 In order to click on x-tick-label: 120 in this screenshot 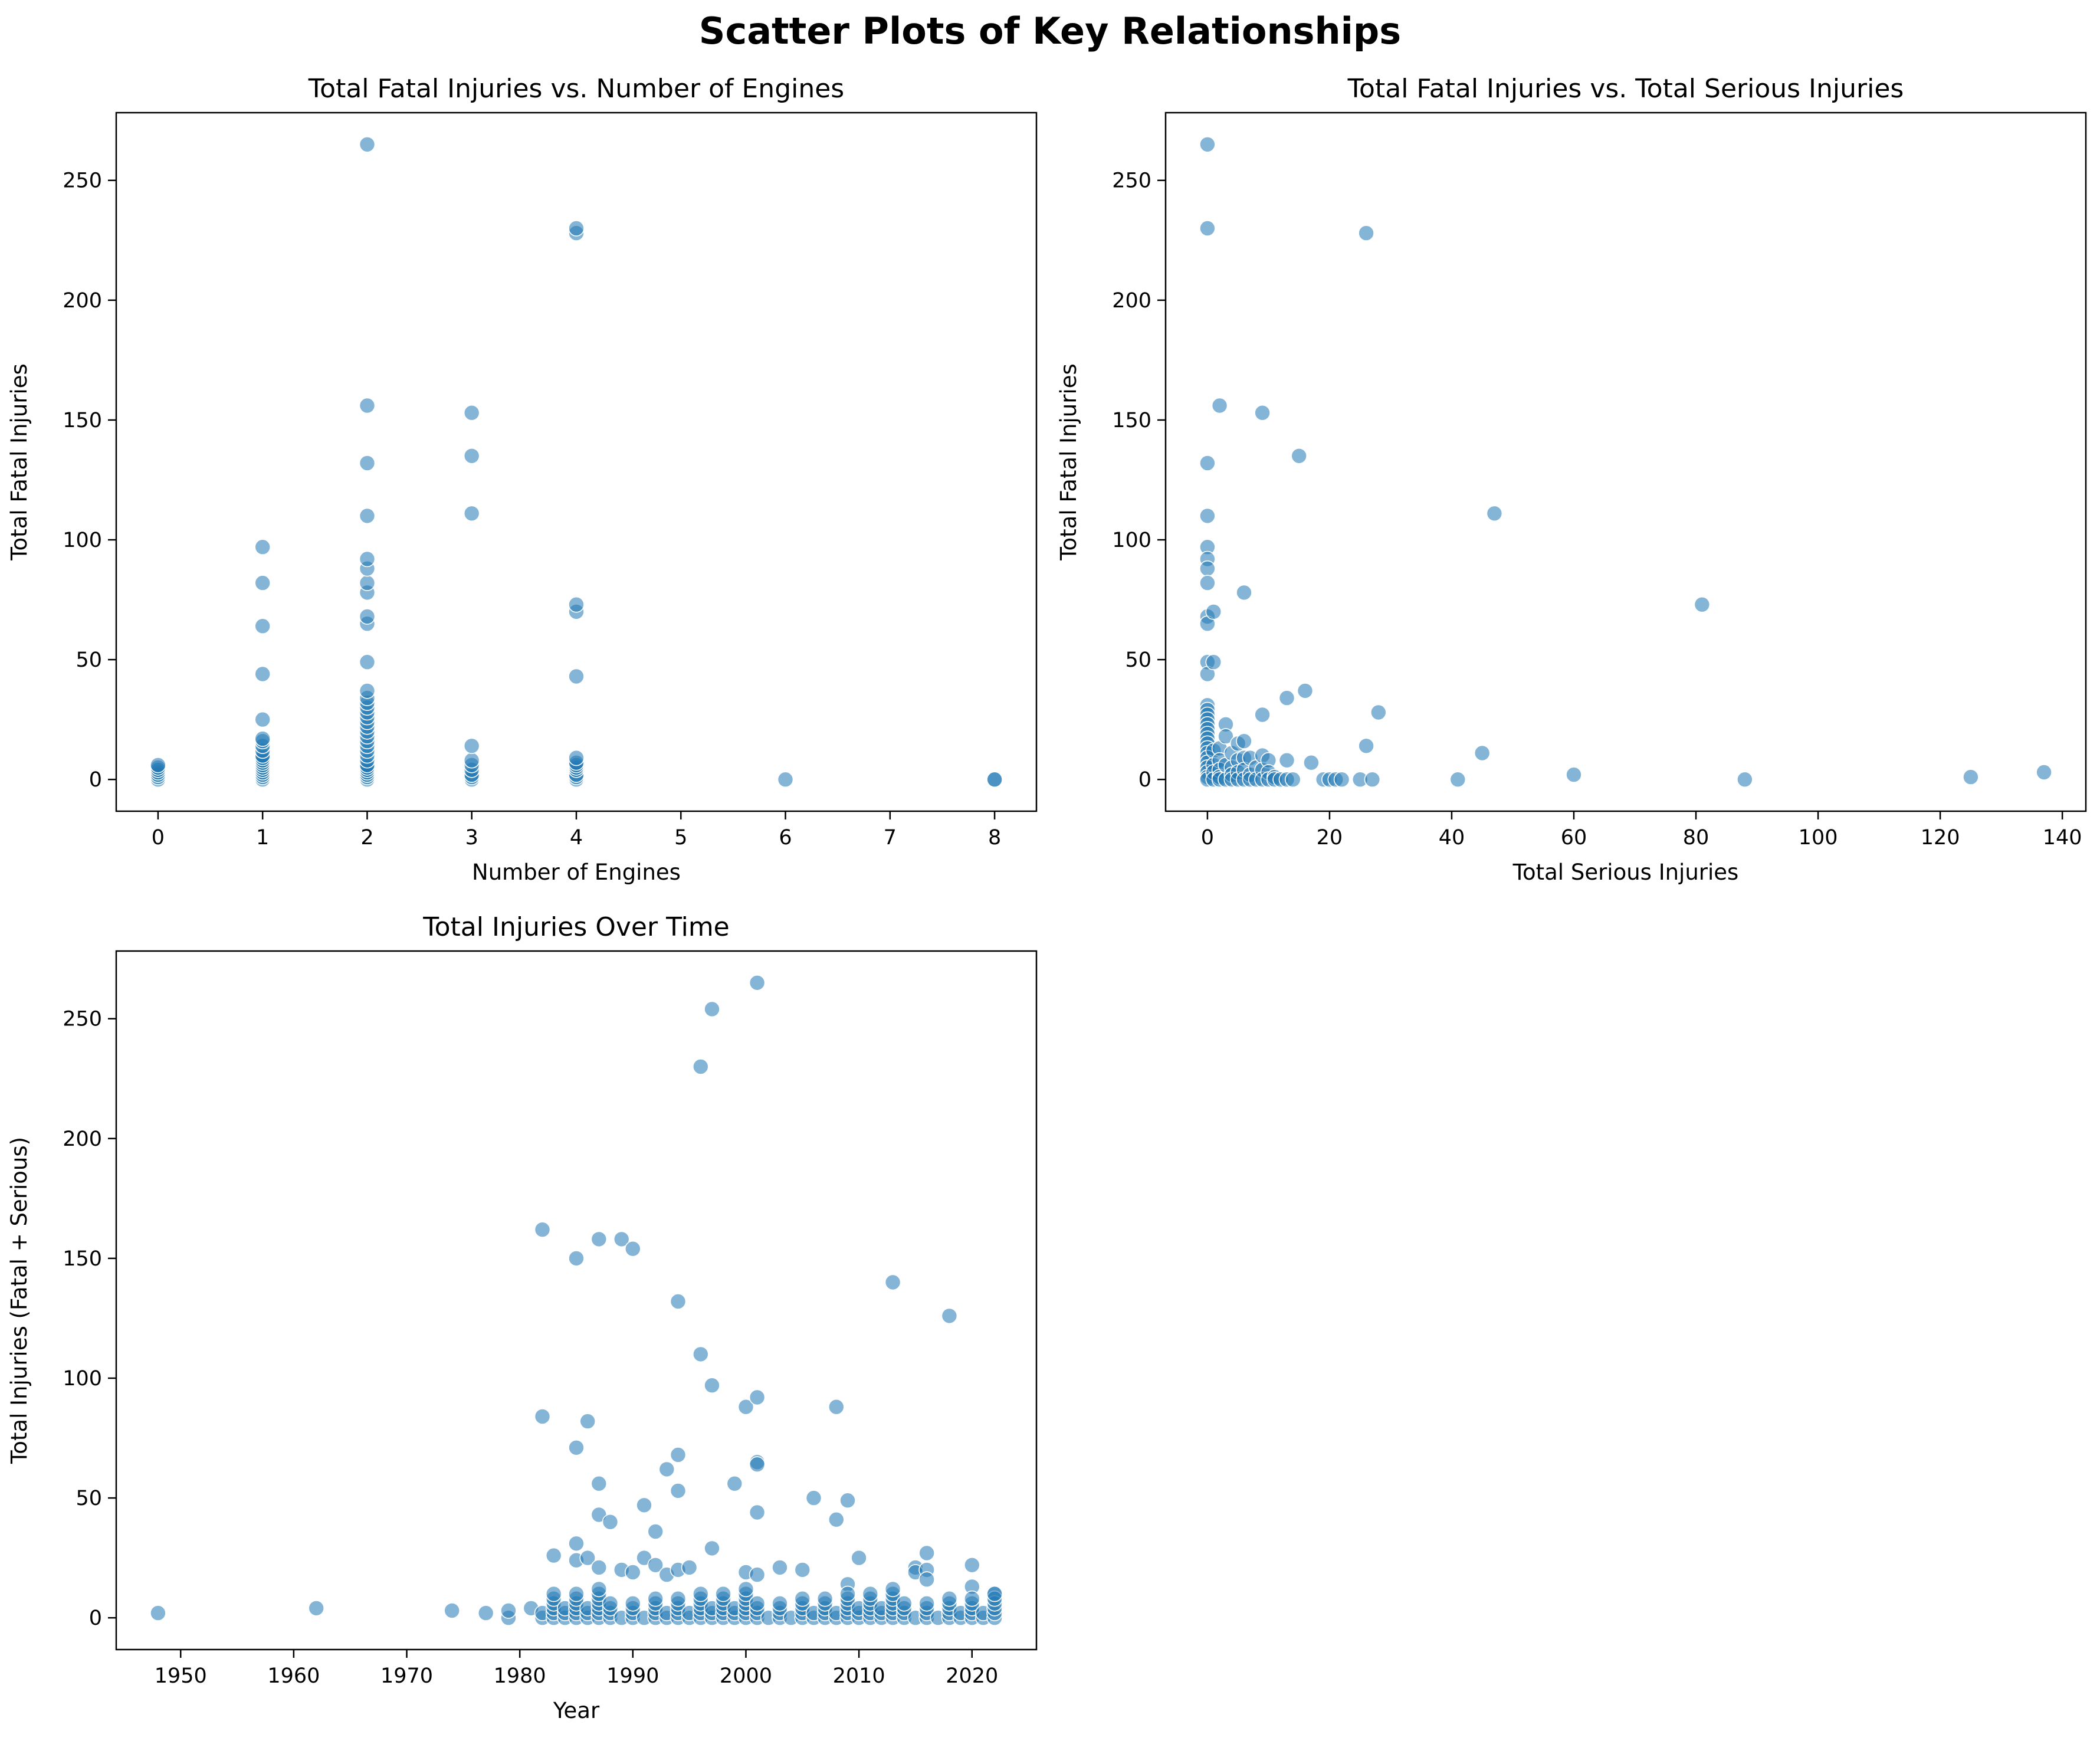, I will do `click(1940, 838)`.